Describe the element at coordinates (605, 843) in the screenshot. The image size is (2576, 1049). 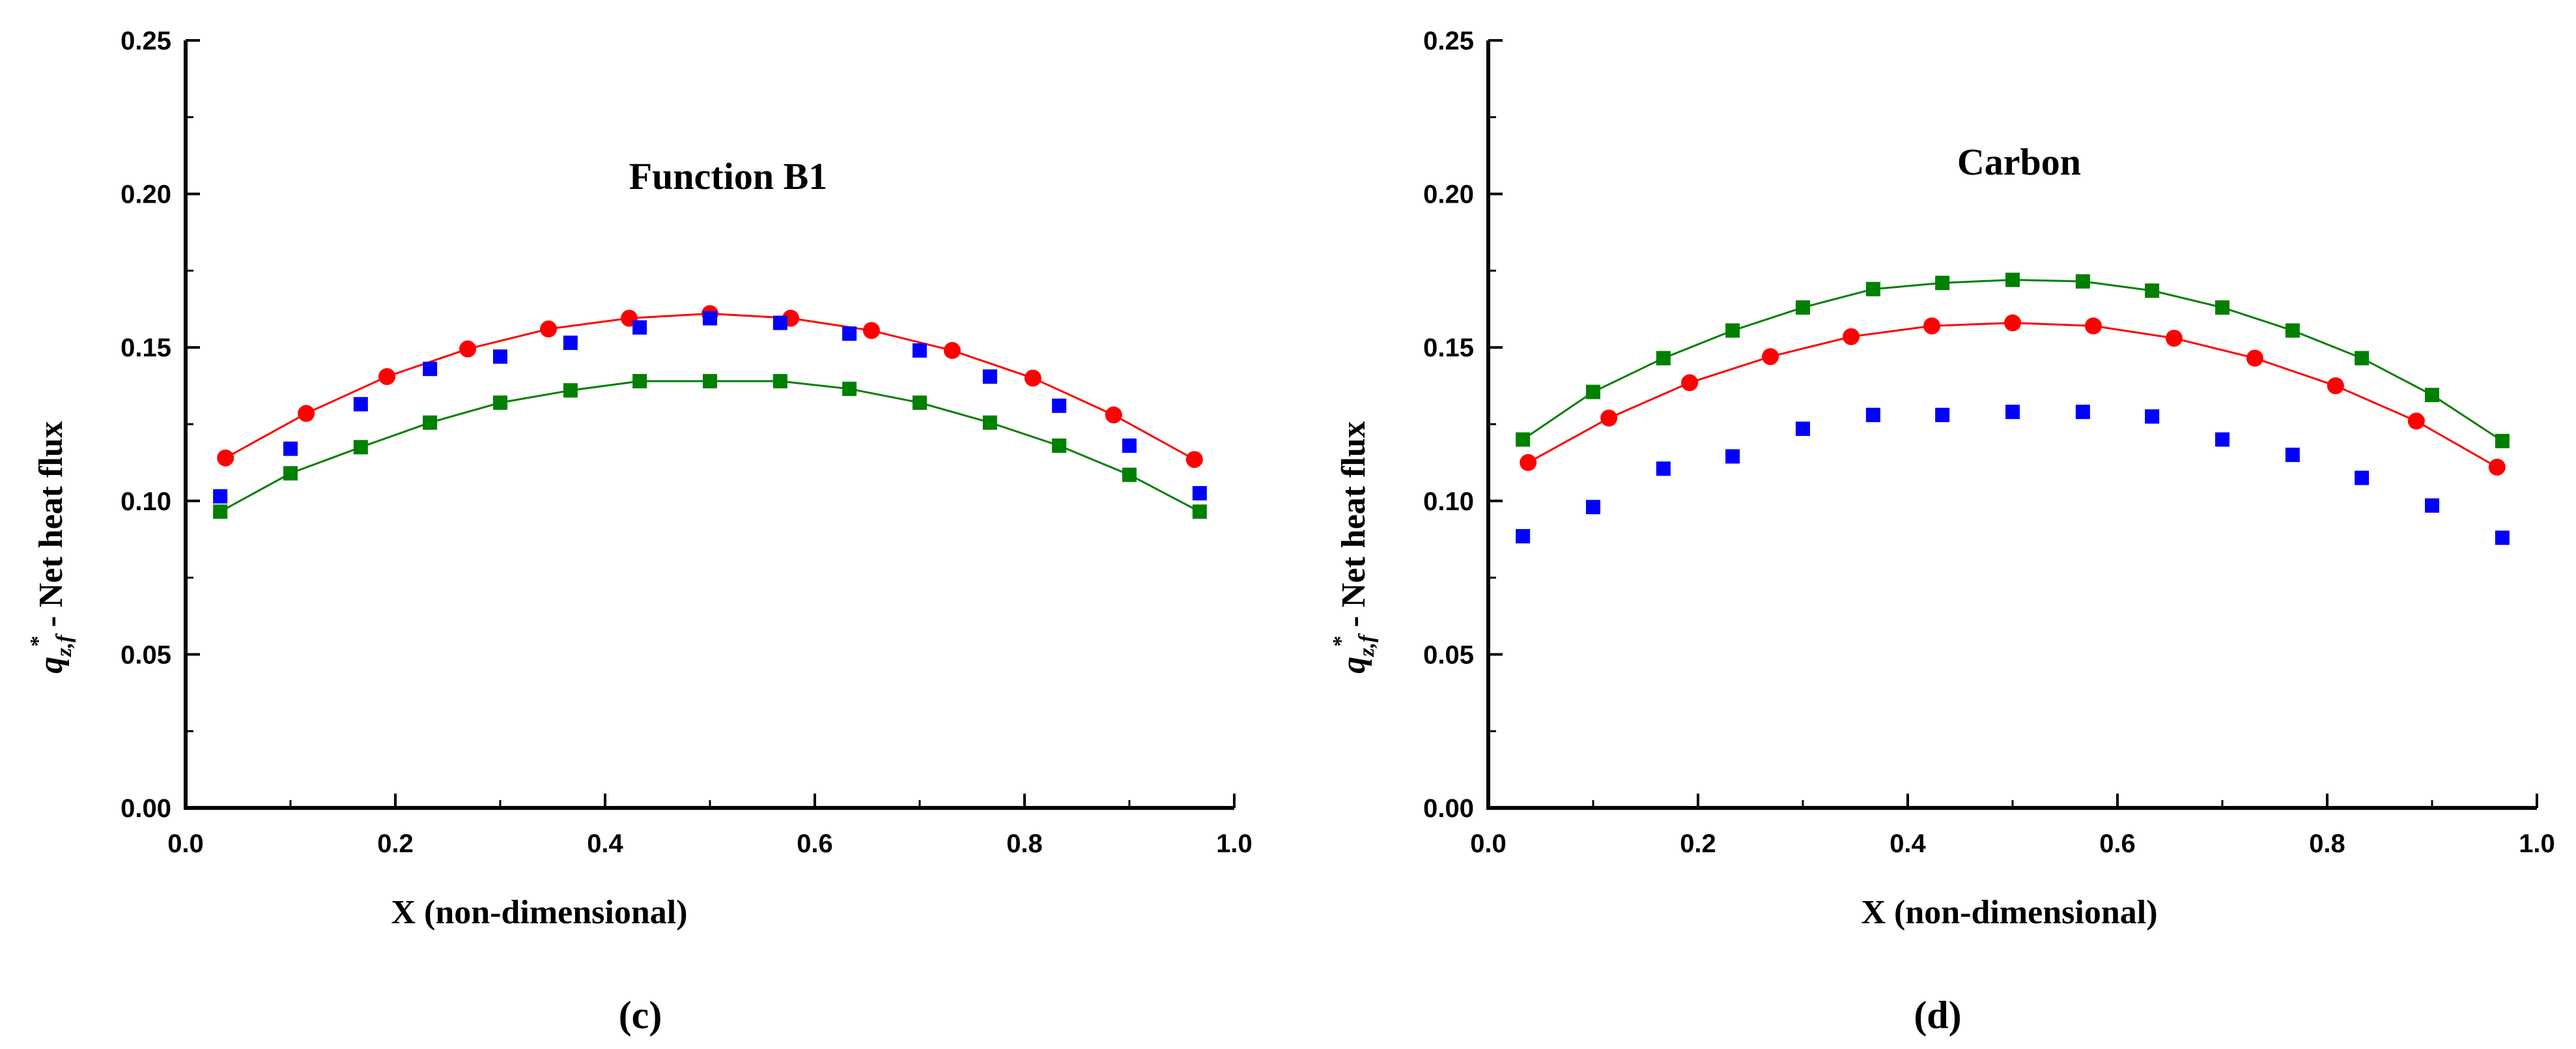
I see `x-tick-label: 0.4` at that location.